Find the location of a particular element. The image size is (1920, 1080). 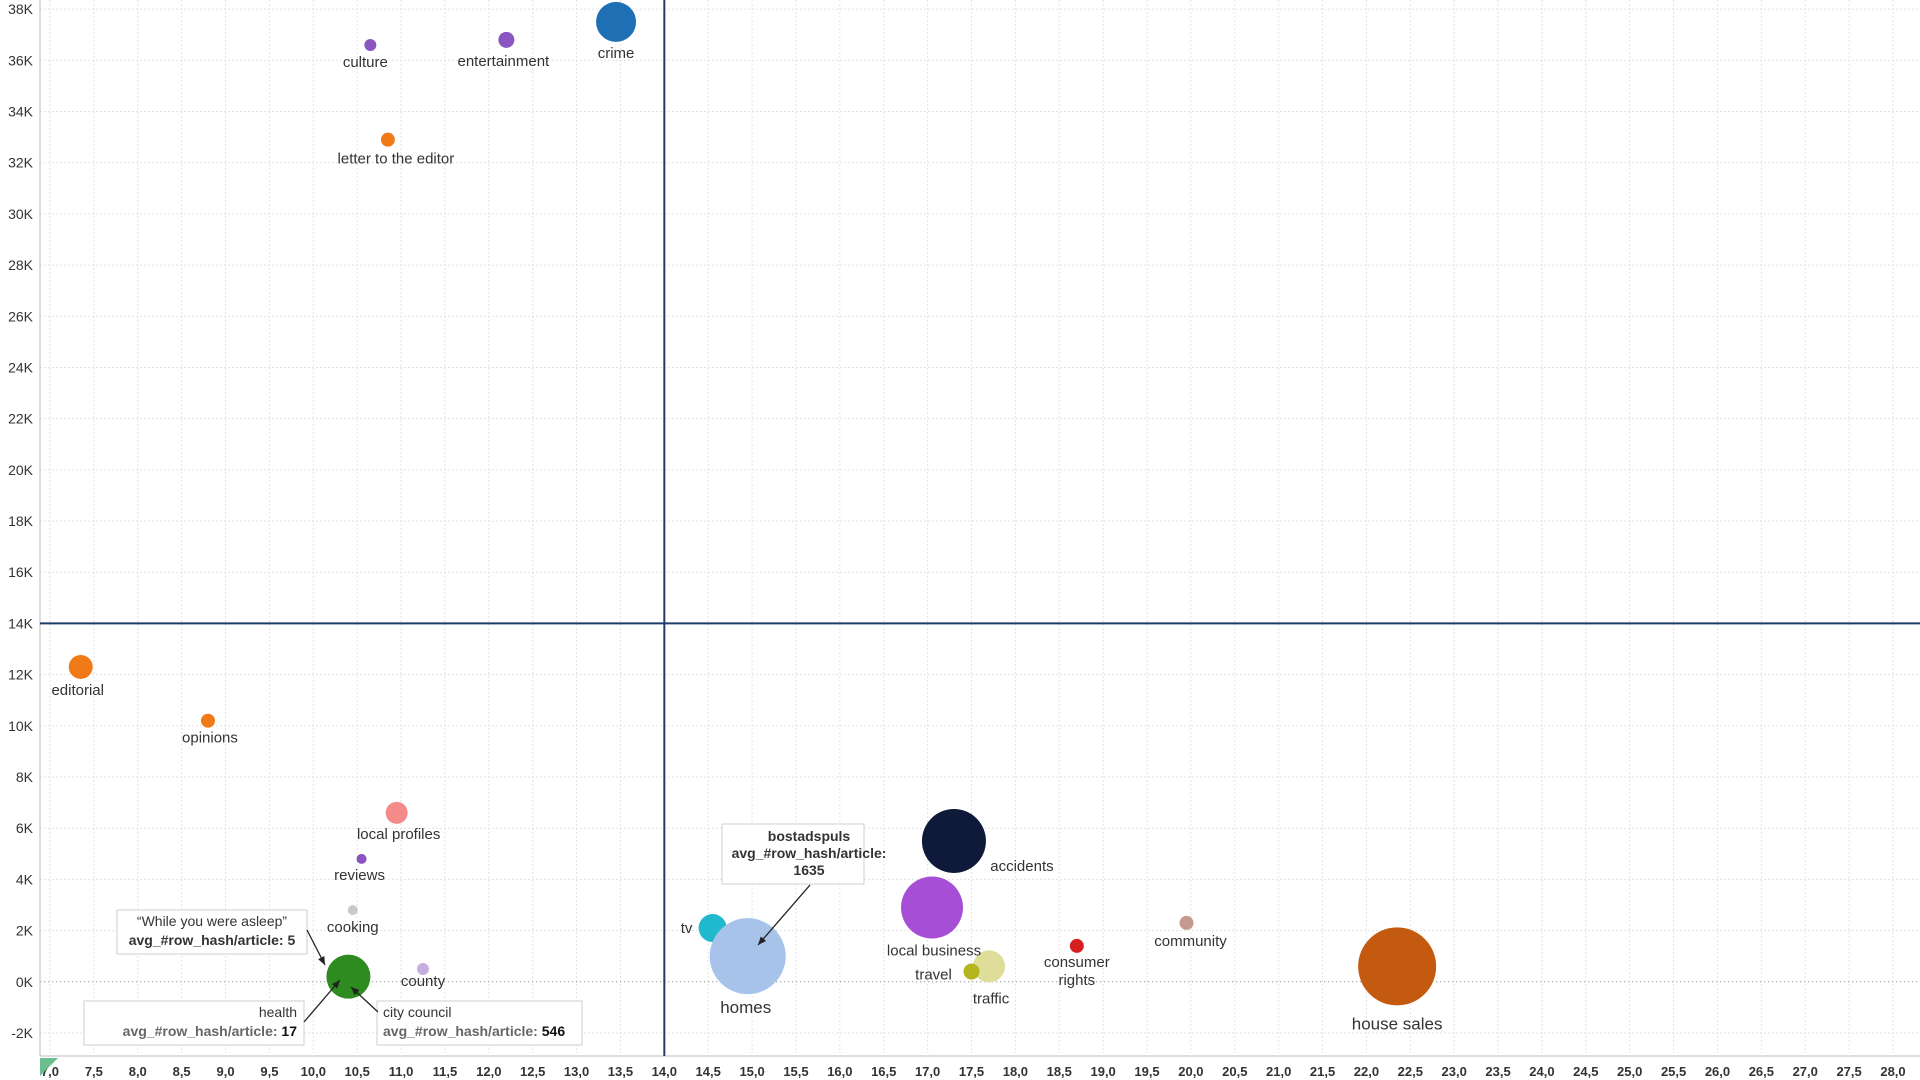

x-tick-label: 9,5 is located at coordinates (269, 1071).